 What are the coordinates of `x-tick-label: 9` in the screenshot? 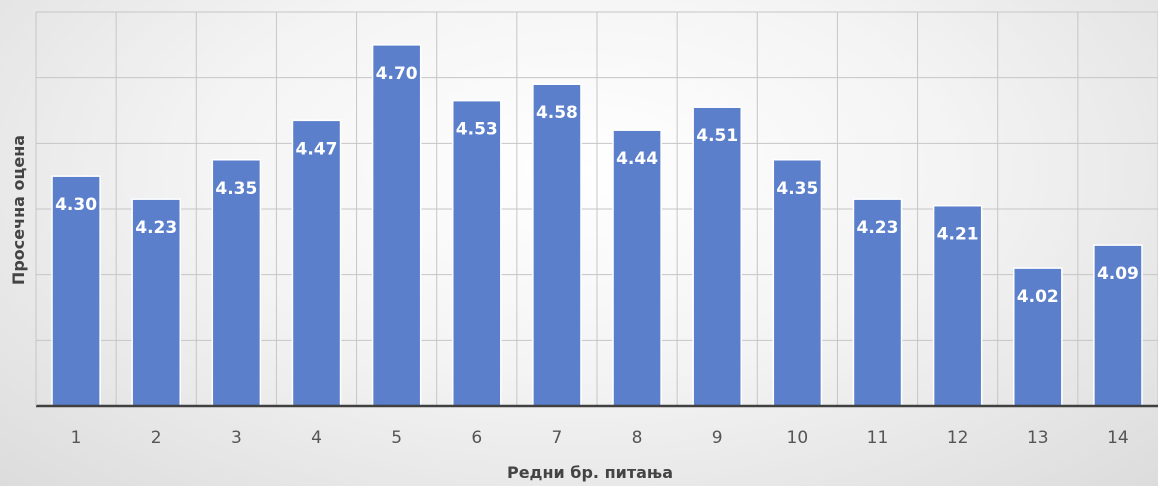 It's located at (717, 438).